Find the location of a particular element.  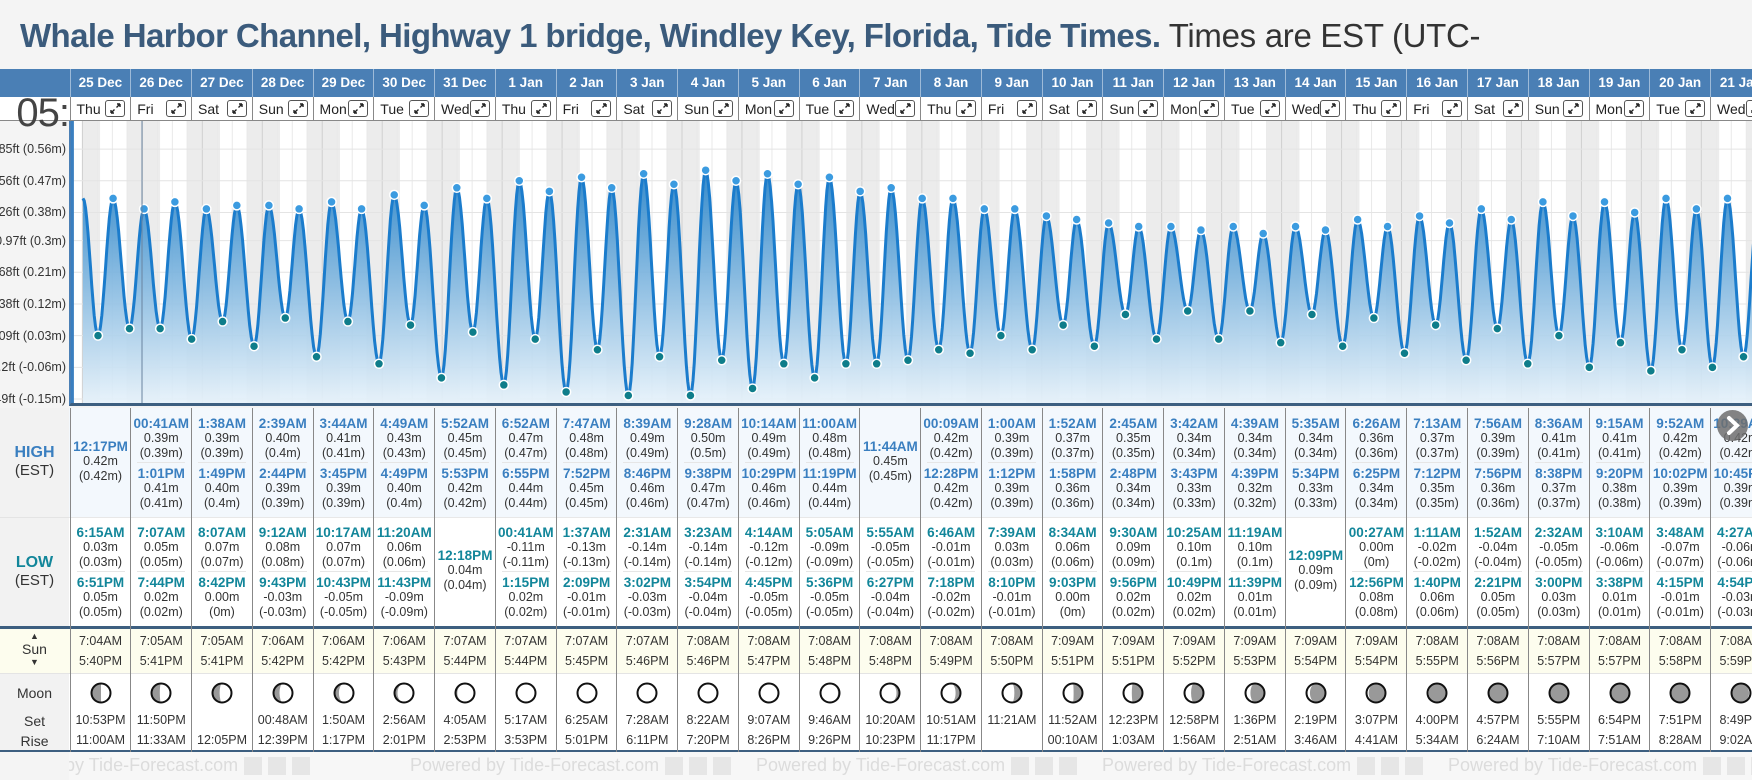

tide-time: 8:36AM is located at coordinates (1558, 423).